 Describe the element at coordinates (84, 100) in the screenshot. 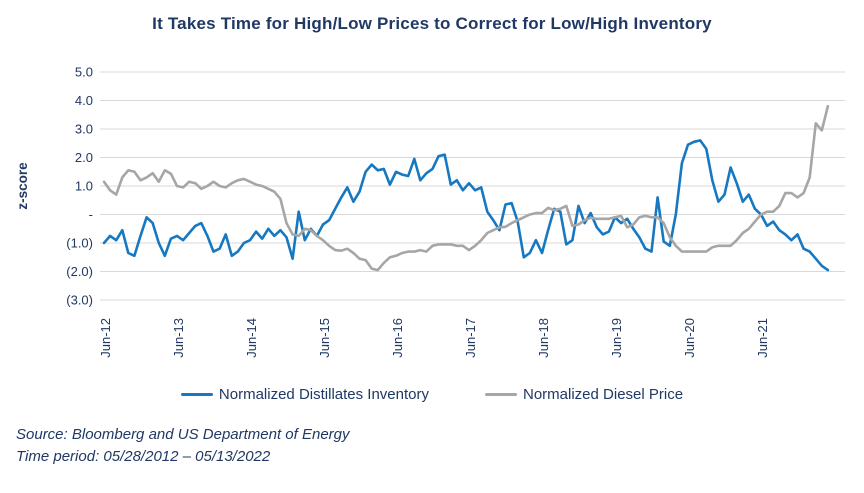

I see `y-tick-label: 4.0` at that location.